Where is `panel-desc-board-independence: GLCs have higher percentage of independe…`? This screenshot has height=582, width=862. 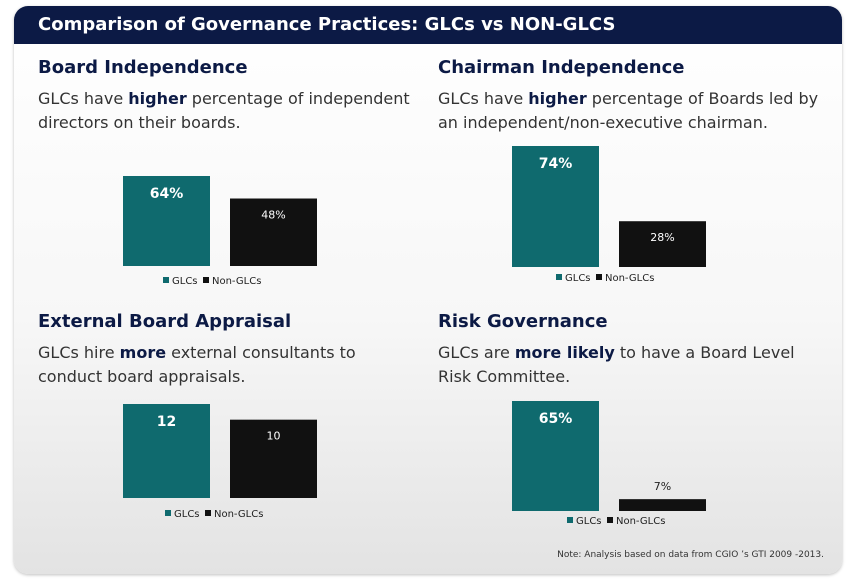 panel-desc-board-independence: GLCs have higher percentage of independe… is located at coordinates (224, 110).